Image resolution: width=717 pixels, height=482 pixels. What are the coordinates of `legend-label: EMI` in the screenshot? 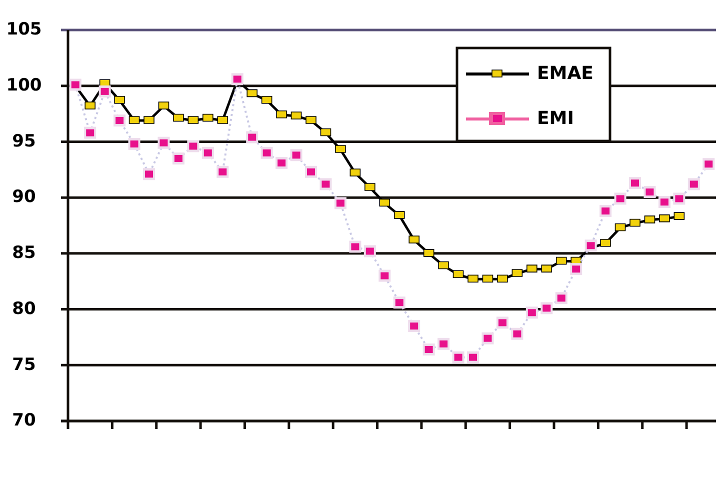 It's located at (555, 118).